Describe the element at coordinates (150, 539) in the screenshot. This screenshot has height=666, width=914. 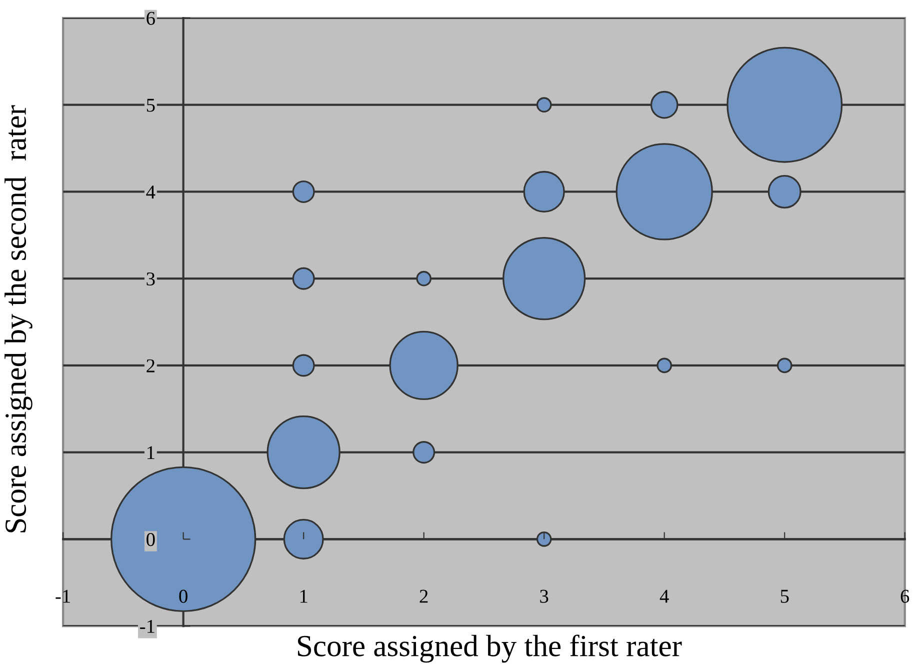
I see `y-tick-label: 0` at that location.